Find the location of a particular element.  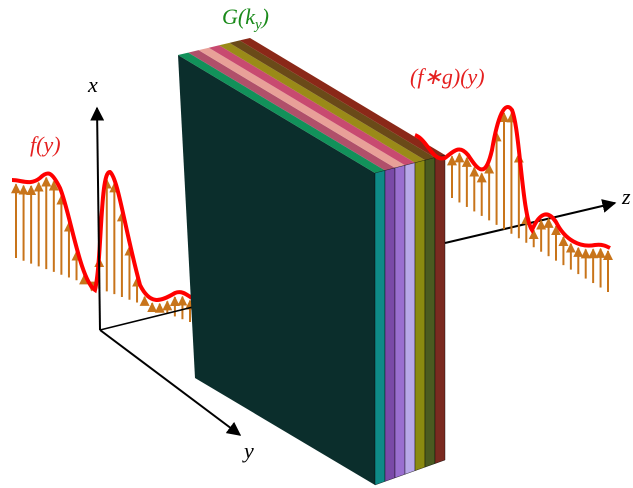

filter-label-sub: y is located at coordinates (257, 25).